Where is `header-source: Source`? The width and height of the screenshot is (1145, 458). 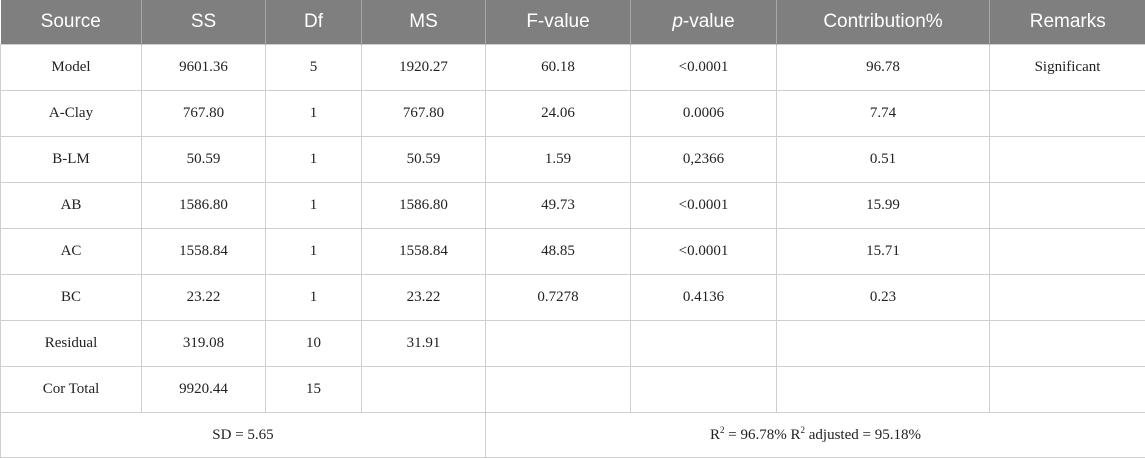
header-source: Source is located at coordinates (71, 22).